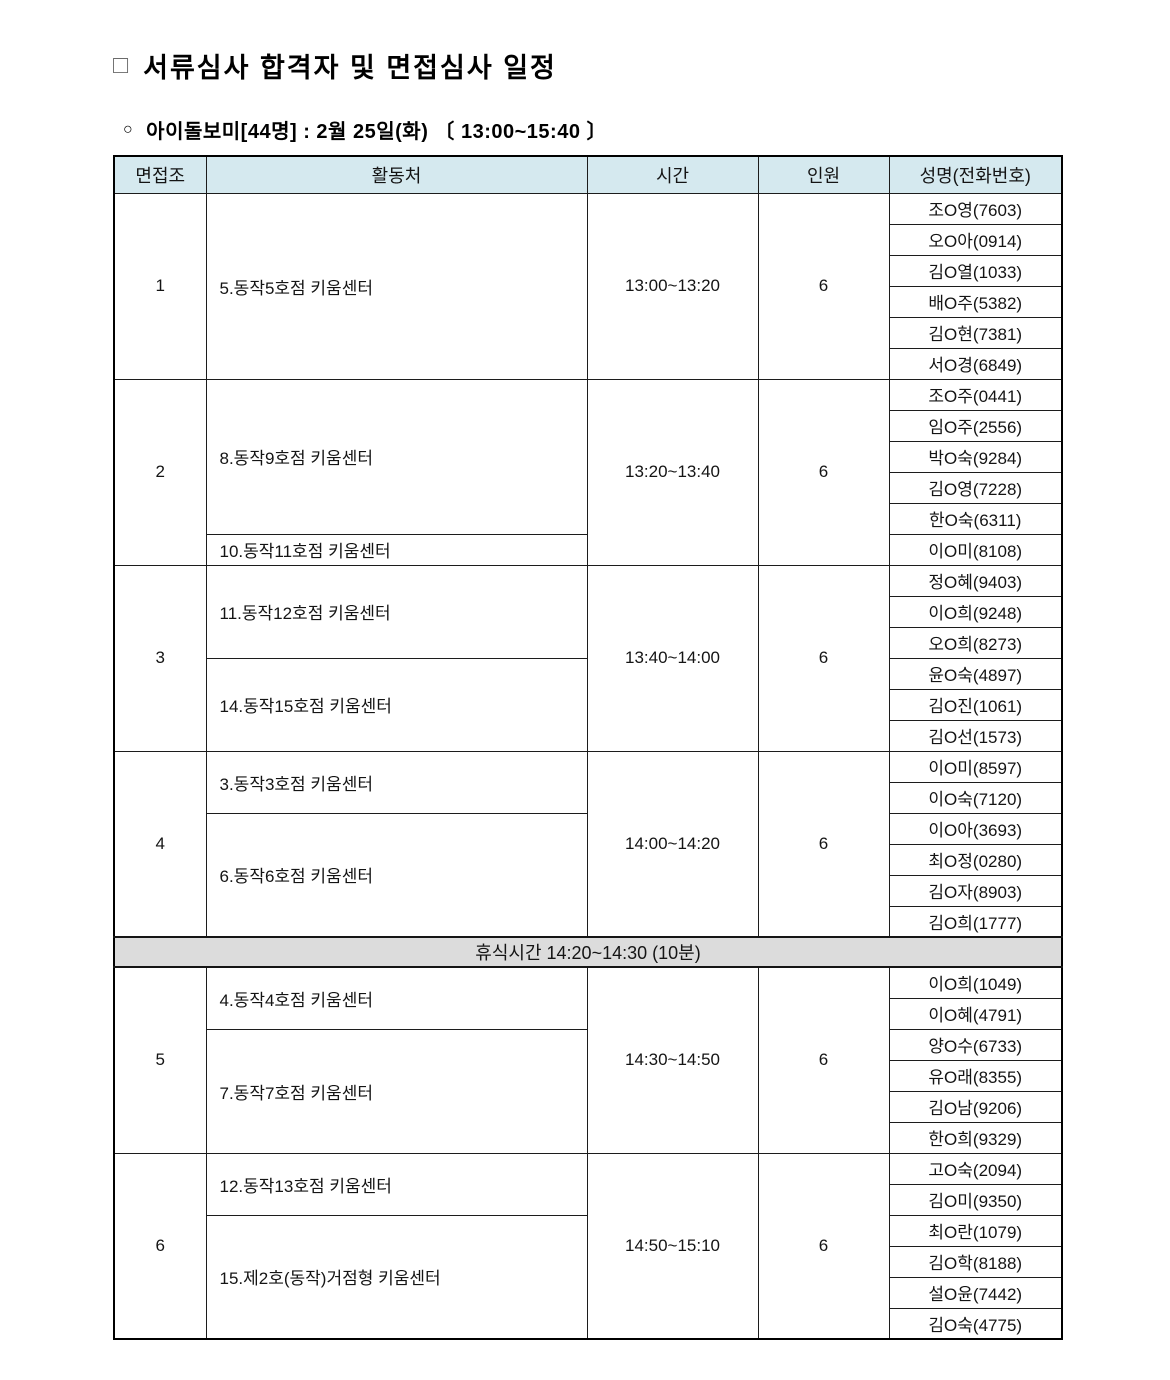 This screenshot has height=1380, width=1170. Describe the element at coordinates (588, 456) in the screenshot. I see `schedule-row: 박O숙(9284)` at that location.